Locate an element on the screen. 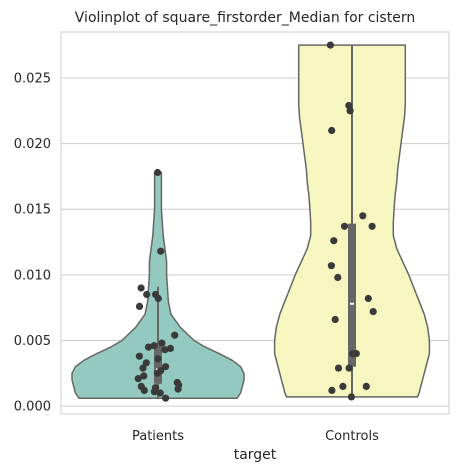  y-tick-label: 0.000 is located at coordinates (32, 407).